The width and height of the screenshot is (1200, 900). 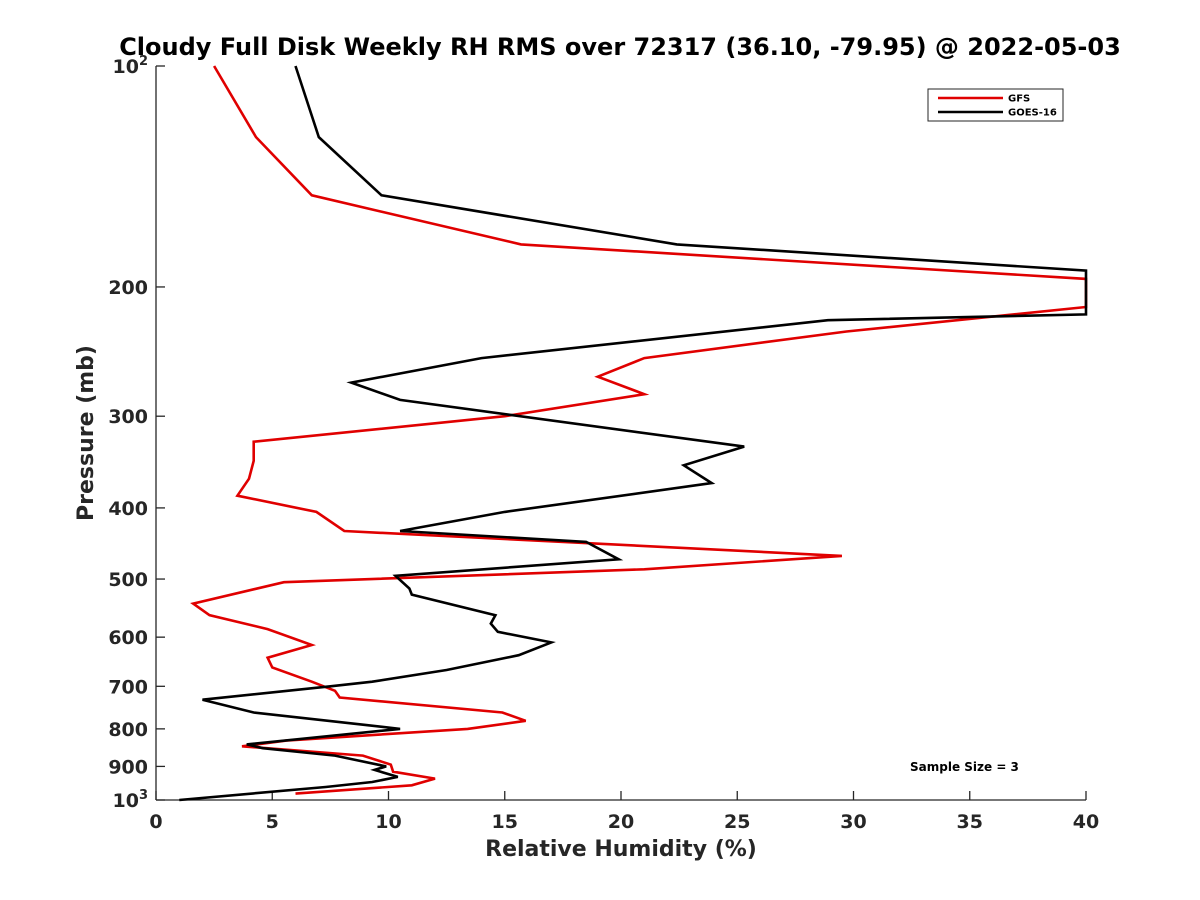 I want to click on x-axis-label: Relative Humidity (%), so click(x=621, y=849).